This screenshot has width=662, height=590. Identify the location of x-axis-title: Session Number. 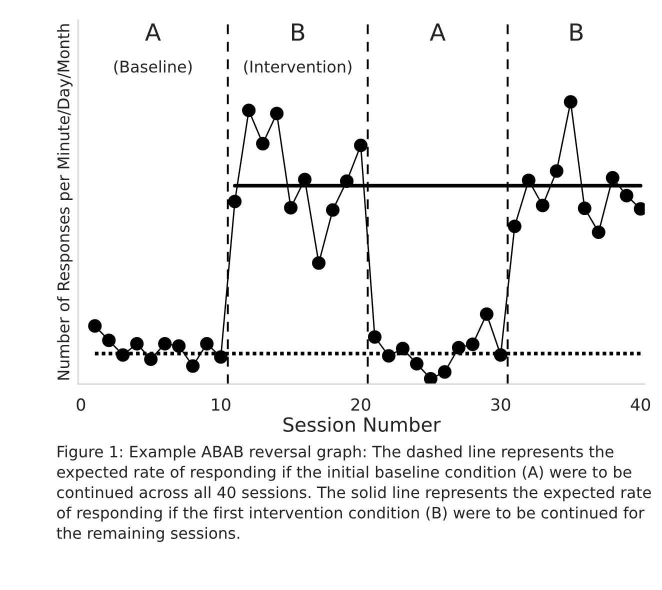
(362, 424).